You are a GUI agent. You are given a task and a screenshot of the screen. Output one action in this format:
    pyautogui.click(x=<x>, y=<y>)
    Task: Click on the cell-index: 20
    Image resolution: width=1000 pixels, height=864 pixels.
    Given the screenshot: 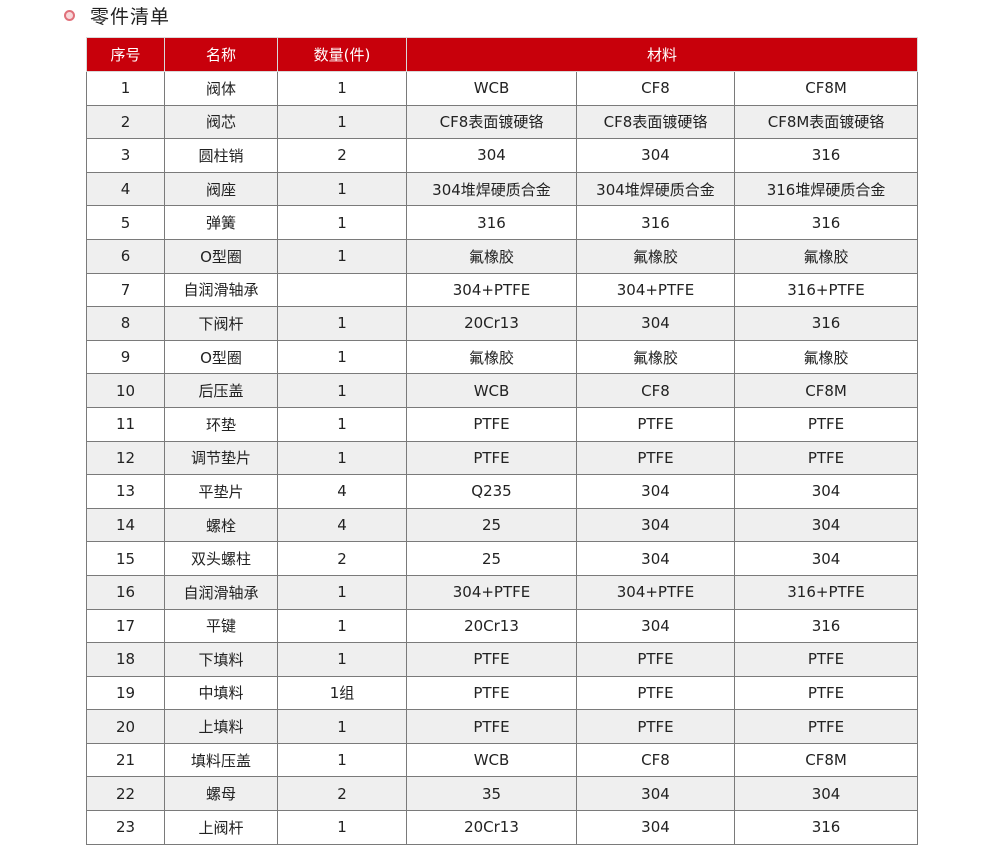 What is the action you would take?
    pyautogui.click(x=125, y=726)
    